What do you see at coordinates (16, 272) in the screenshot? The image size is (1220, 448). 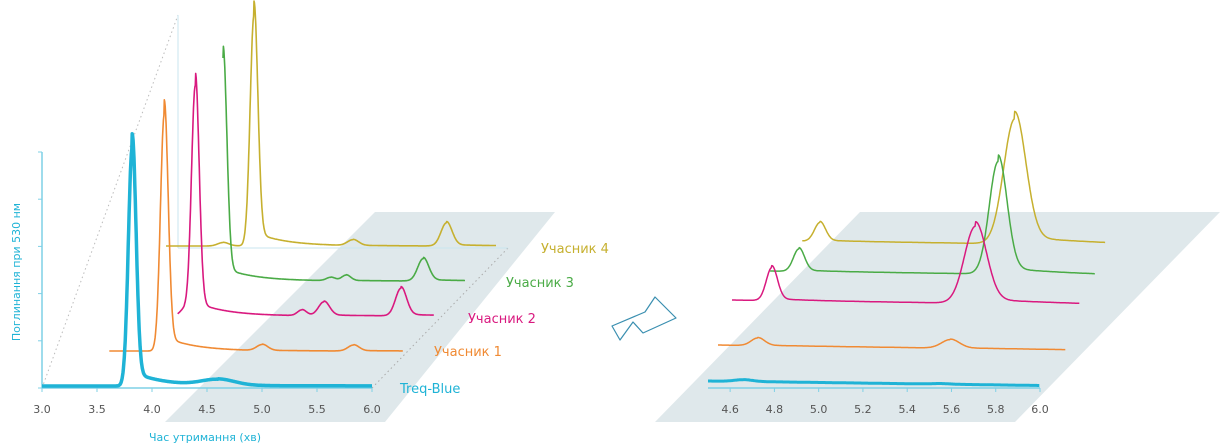 I see `y-axis-title: Поглинання при 530 нм` at bounding box center [16, 272].